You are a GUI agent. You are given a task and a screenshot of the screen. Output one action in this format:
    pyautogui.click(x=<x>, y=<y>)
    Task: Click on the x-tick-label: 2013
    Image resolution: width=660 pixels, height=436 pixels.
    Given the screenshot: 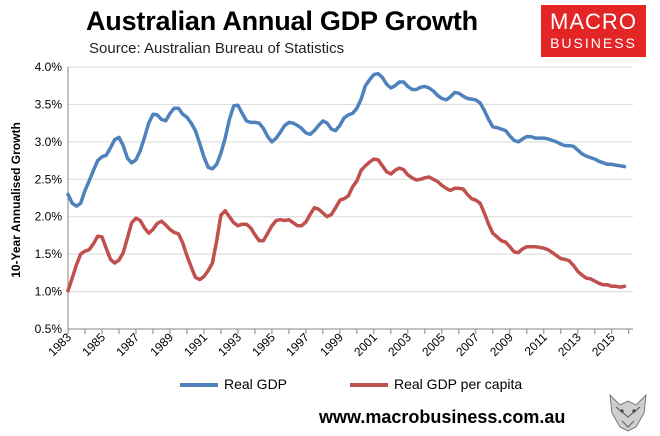 What is the action you would take?
    pyautogui.click(x=569, y=344)
    